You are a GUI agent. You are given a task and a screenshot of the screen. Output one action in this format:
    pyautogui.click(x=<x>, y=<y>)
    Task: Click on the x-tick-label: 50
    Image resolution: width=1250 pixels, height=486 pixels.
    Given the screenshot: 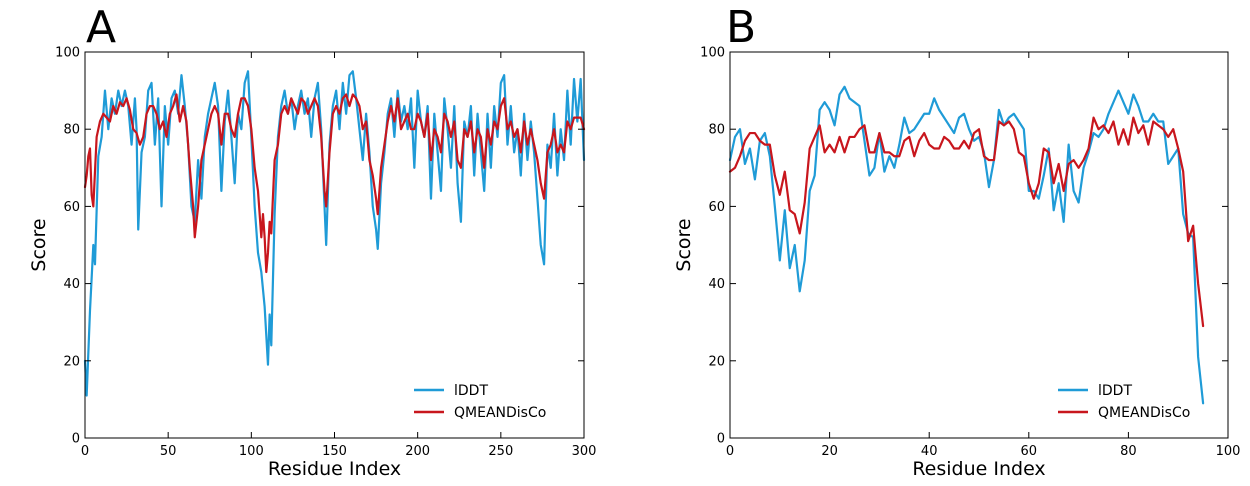 What is the action you would take?
    pyautogui.click(x=168, y=451)
    